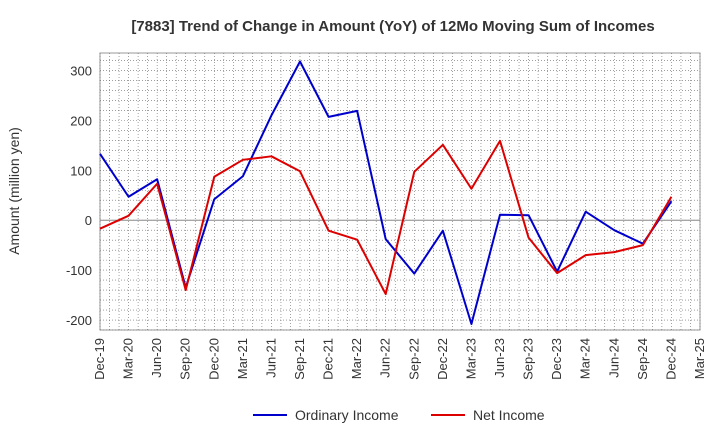 Image resolution: width=720 pixels, height=440 pixels. I want to click on y-tick-label: 300, so click(81, 70).